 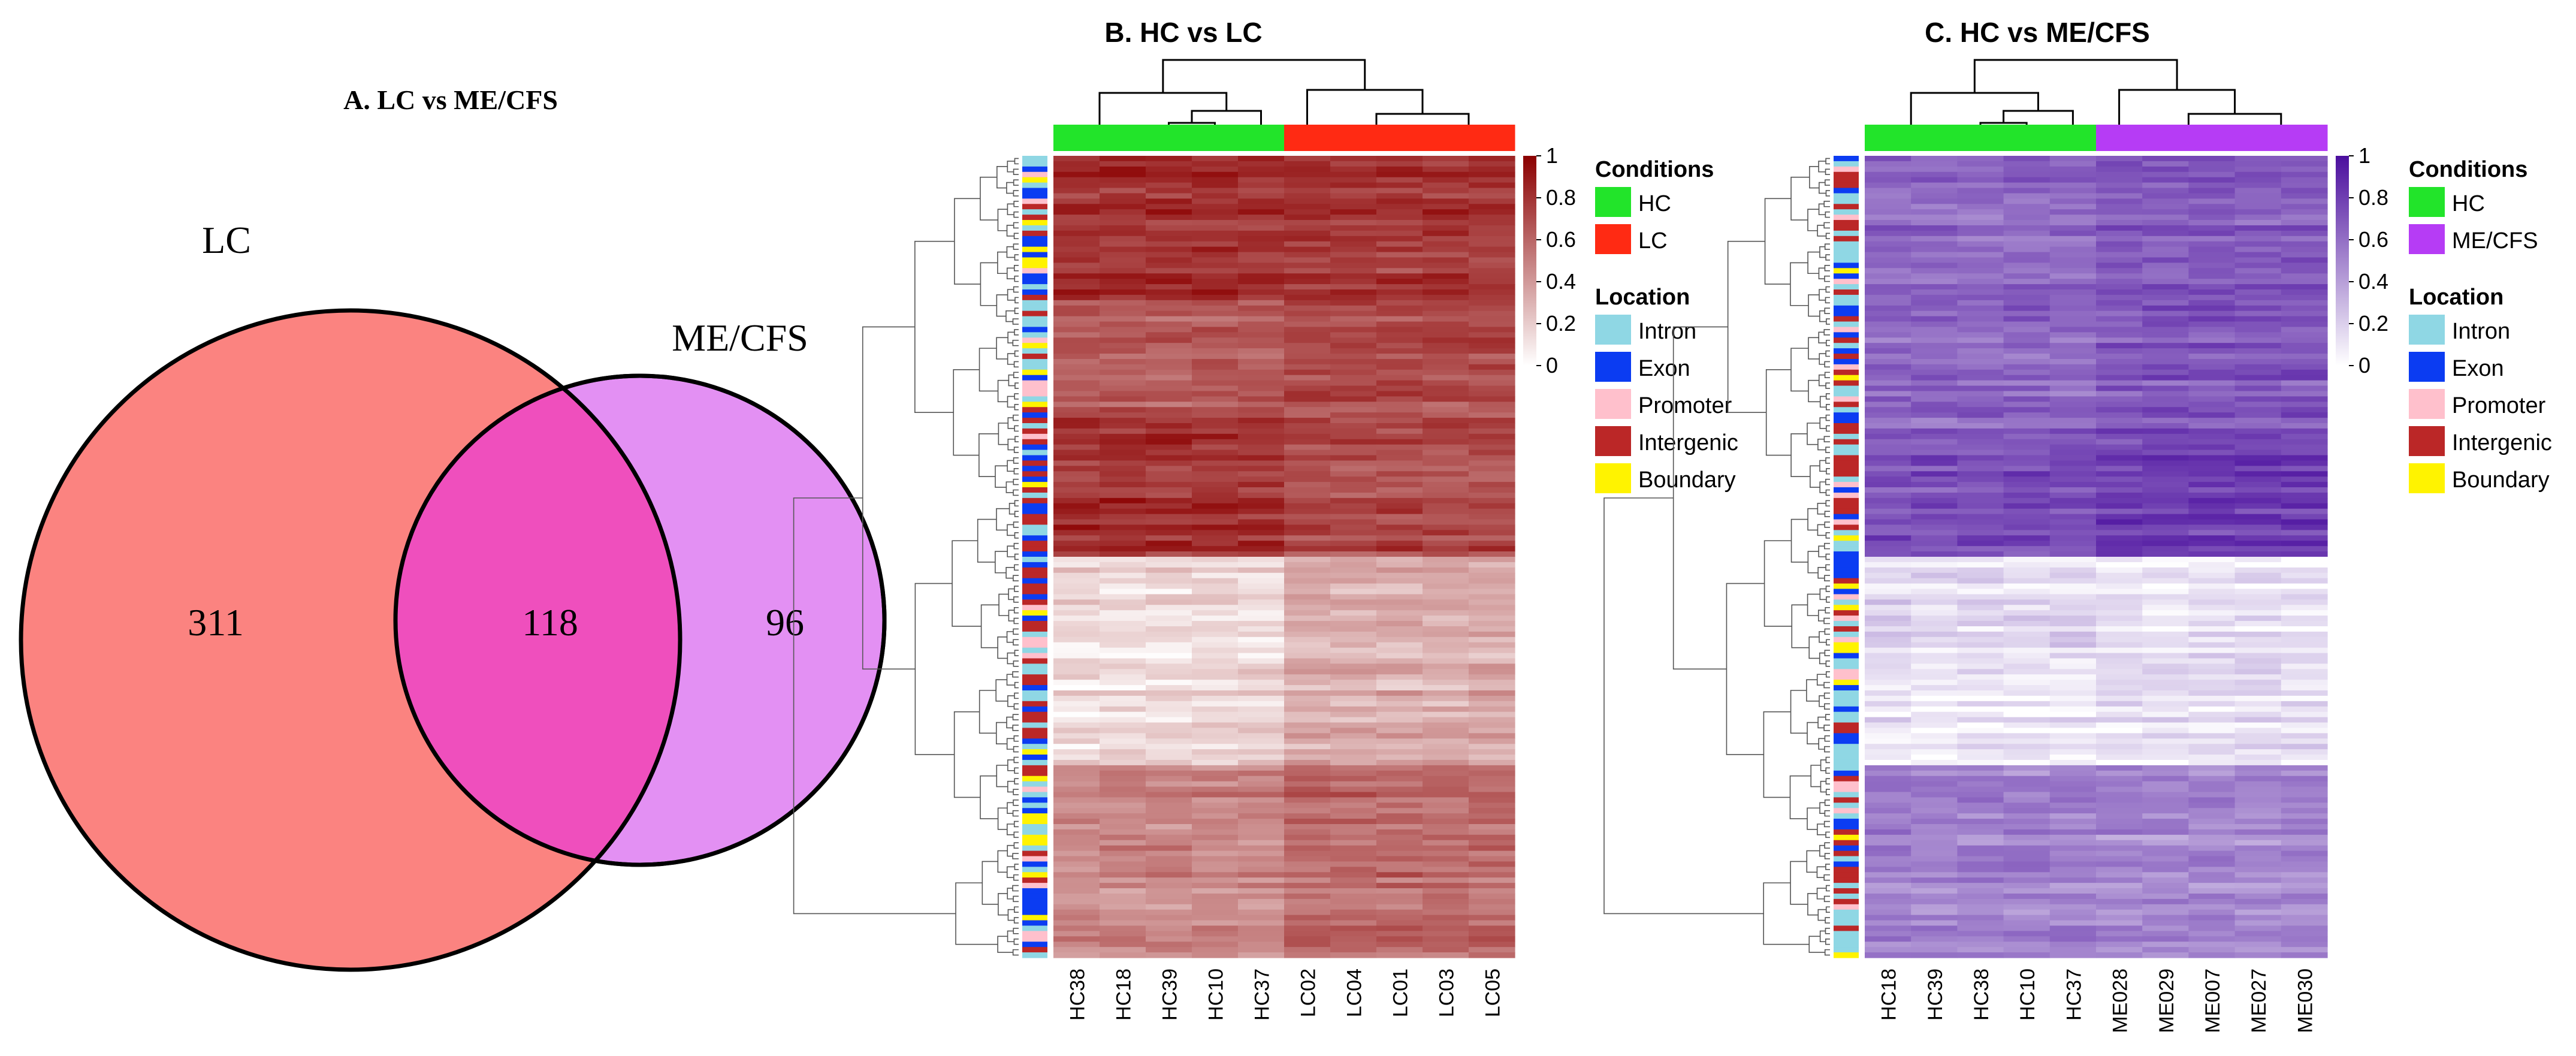 I want to click on venn-outline-mecfs, so click(x=640, y=620).